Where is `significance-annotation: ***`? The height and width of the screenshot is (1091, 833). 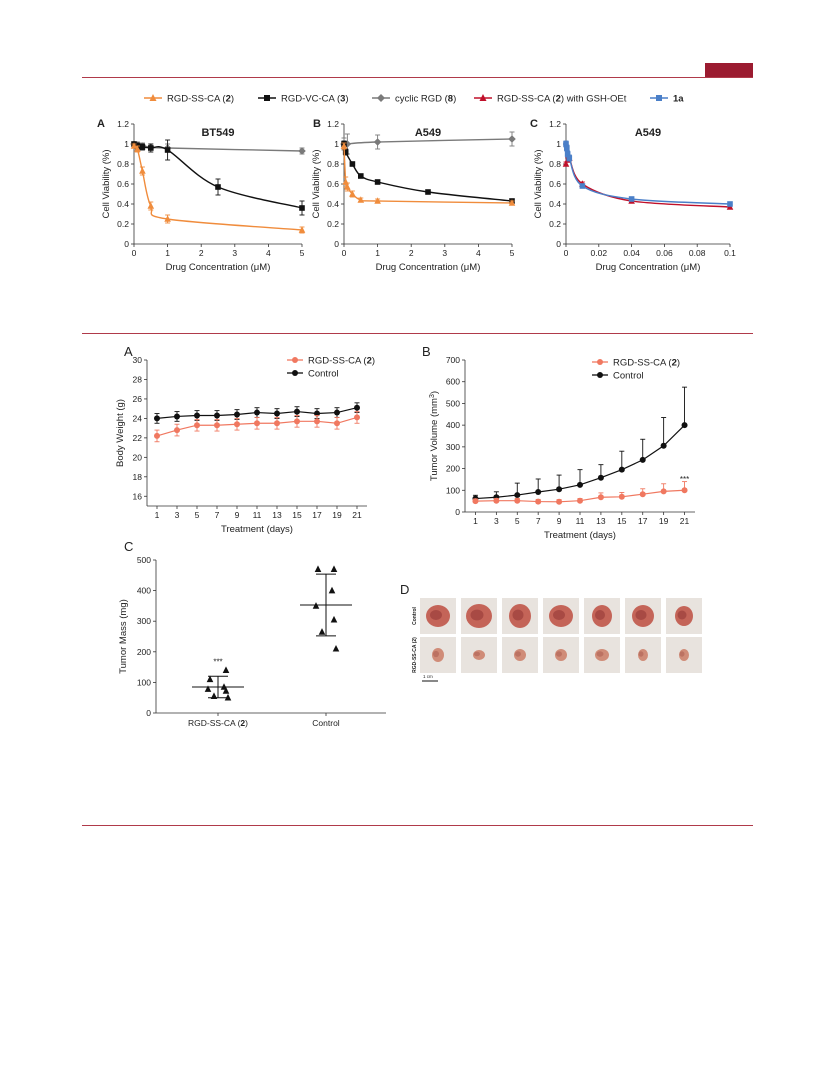
significance-annotation: *** is located at coordinates (217, 662).